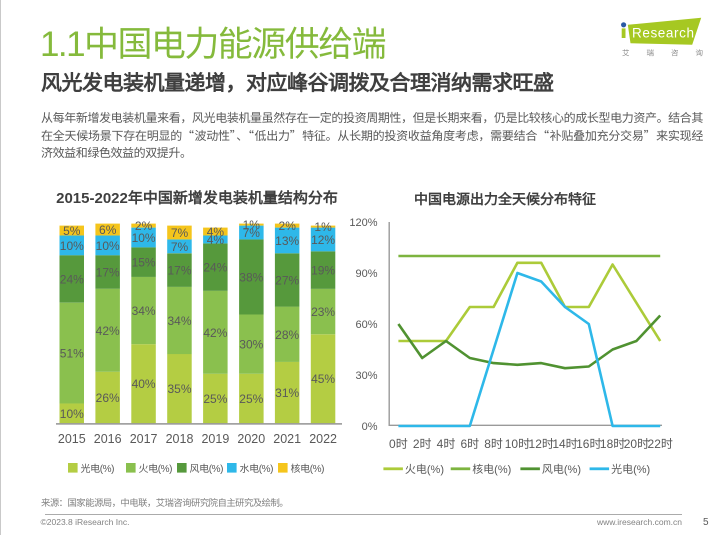  I want to click on svg-text: 2022, so click(323, 437).